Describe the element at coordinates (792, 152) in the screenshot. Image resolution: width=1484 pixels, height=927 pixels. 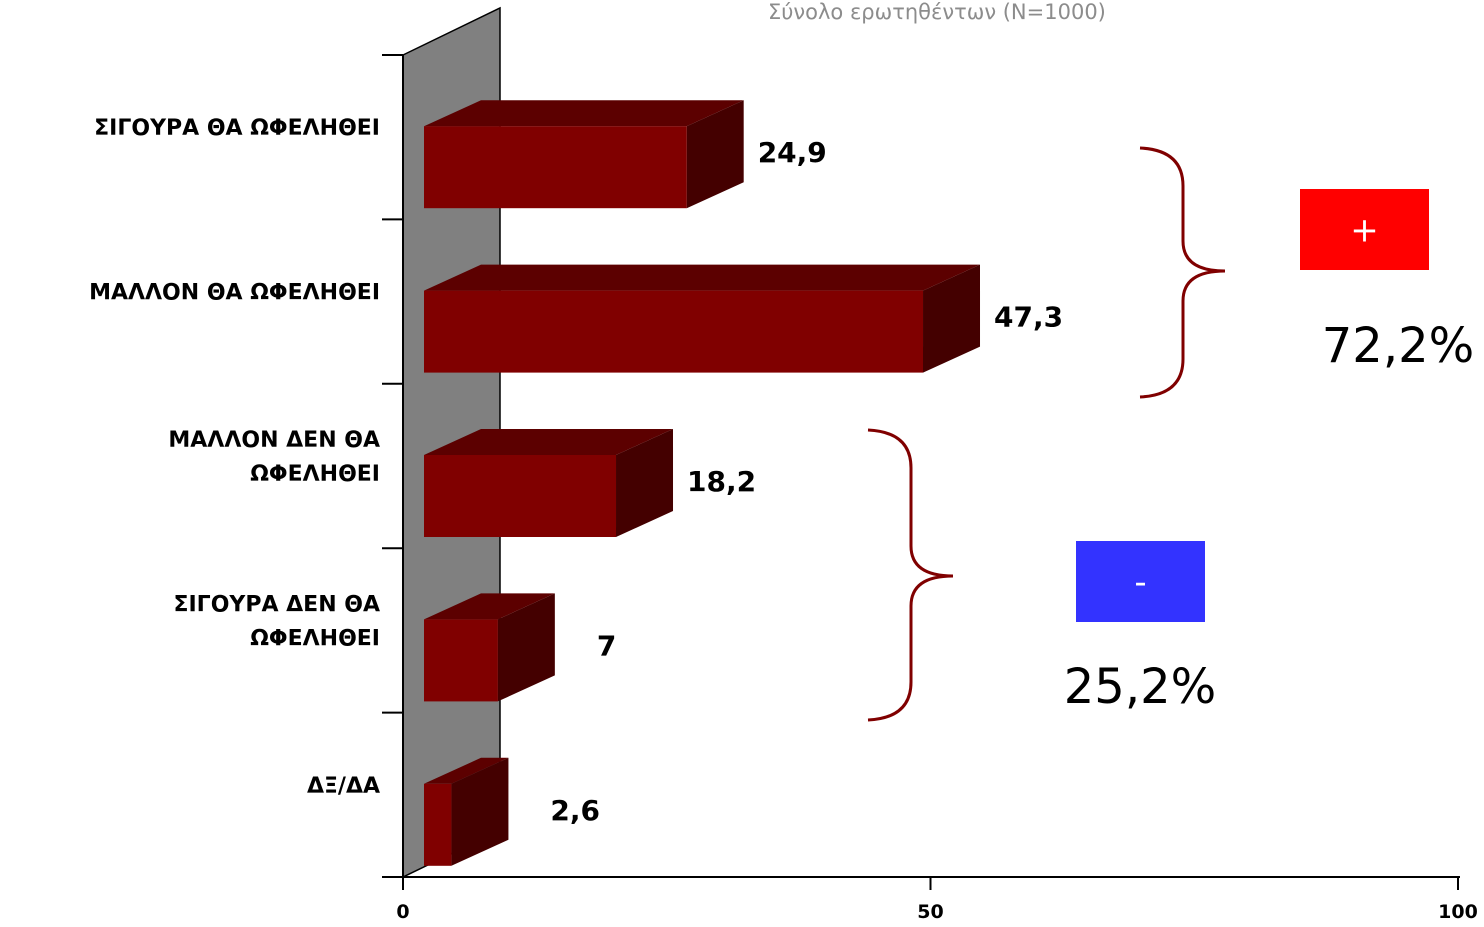
I see `bar-value-label: 24,9` at that location.